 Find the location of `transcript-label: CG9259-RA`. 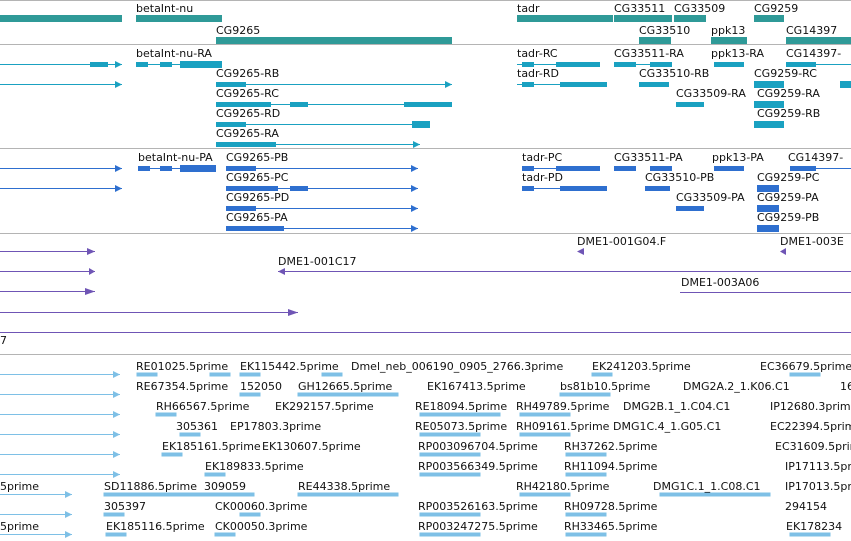

transcript-label: CG9259-RA is located at coordinates (788, 93).